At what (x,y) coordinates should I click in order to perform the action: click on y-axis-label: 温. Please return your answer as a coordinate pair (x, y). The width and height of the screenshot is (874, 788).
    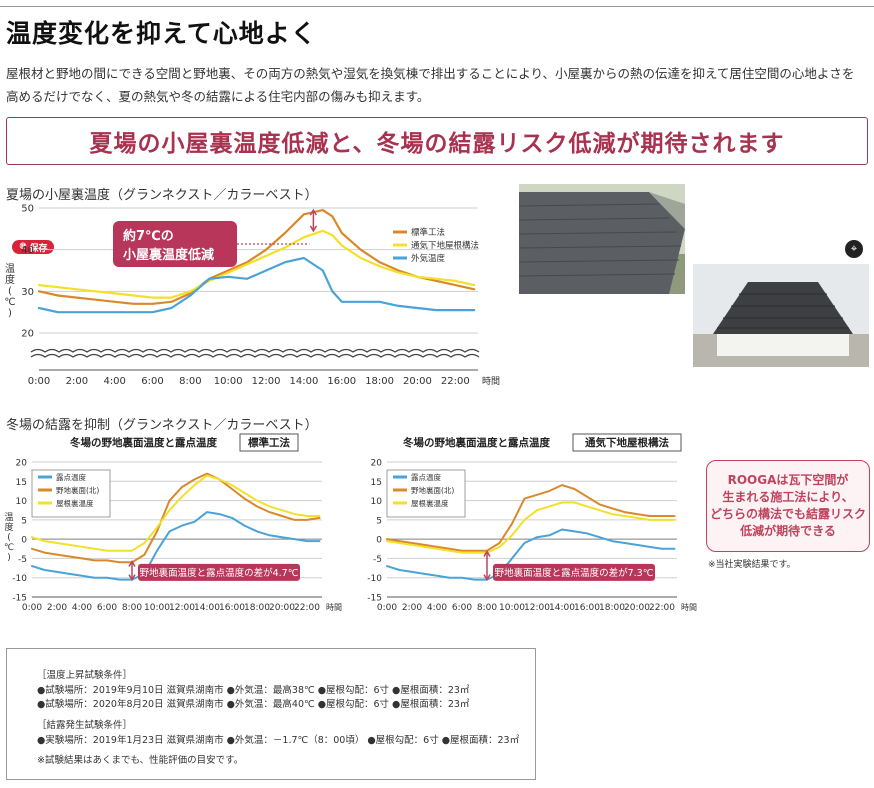
    Looking at the image, I should click on (8, 517).